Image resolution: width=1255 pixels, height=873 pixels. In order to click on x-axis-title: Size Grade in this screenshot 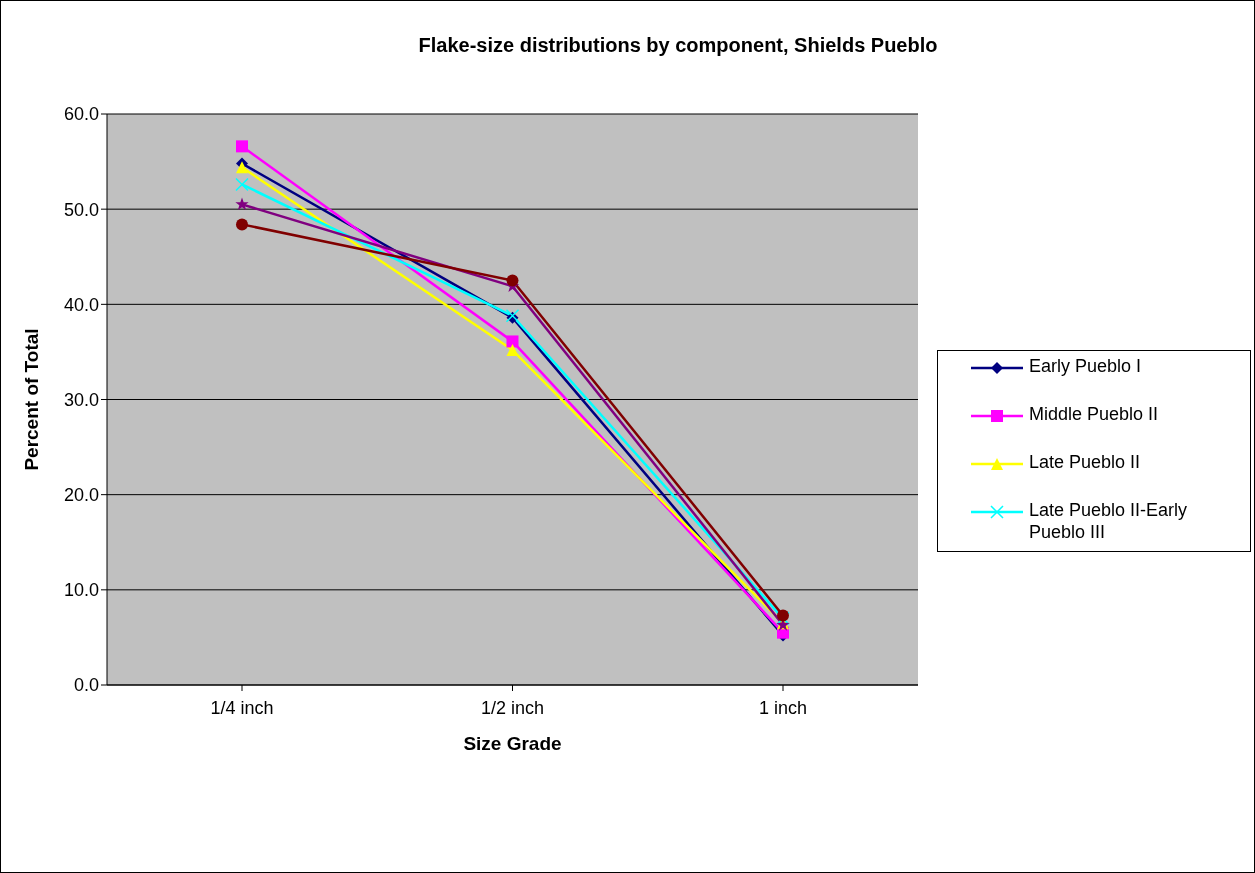, I will do `click(512, 744)`.